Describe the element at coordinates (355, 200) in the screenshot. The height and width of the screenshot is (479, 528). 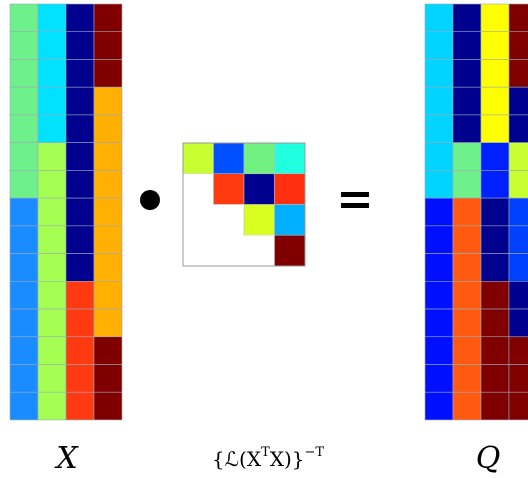
I see `equals-sign` at that location.